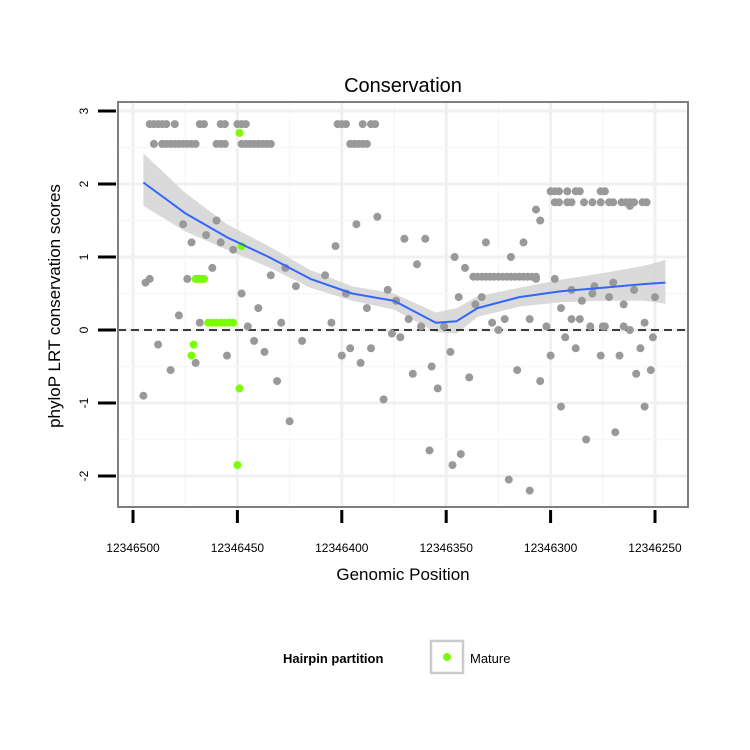  I want to click on y-axis: -2 -1 0 1 2 3, so click(96, 294).